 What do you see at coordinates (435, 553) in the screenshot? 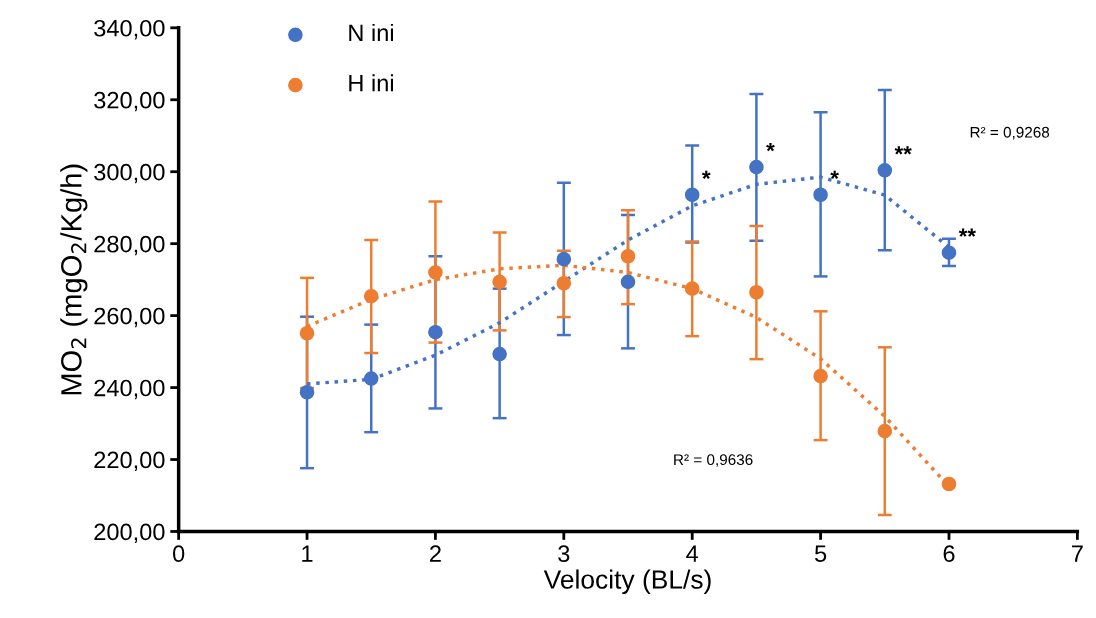
I see `x-tick-label: 2` at bounding box center [435, 553].